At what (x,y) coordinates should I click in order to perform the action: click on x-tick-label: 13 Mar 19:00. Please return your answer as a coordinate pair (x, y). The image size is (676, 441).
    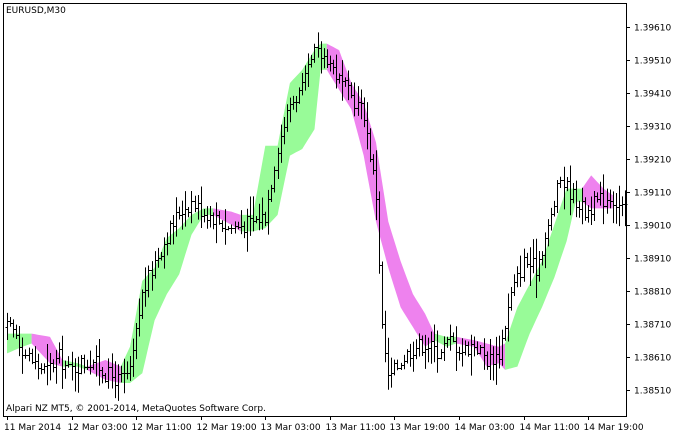
    Looking at the image, I should click on (420, 428).